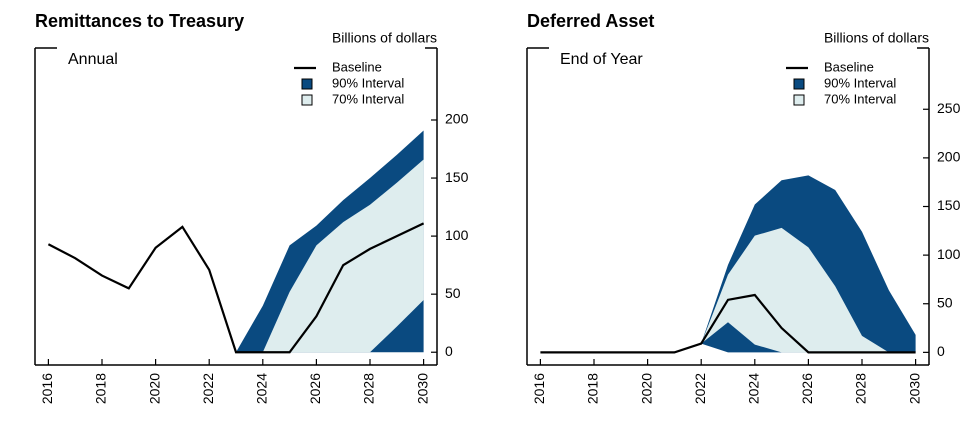 Image resolution: width=975 pixels, height=423 pixels. What do you see at coordinates (93, 59) in the screenshot?
I see `subtitle: Annual` at bounding box center [93, 59].